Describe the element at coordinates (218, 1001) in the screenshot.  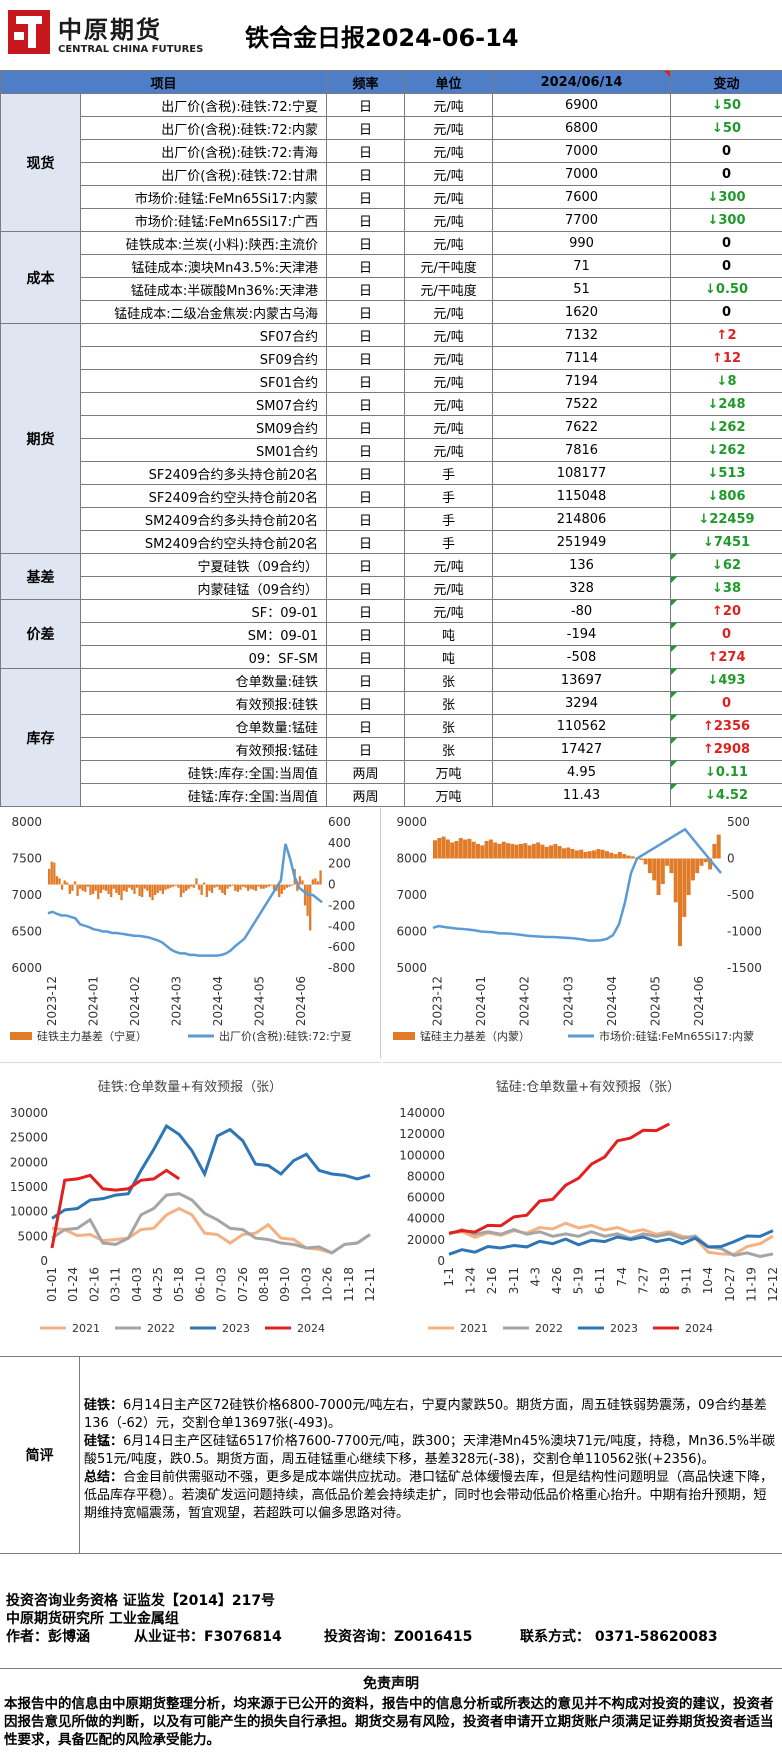
I see `x-tick-label: 2024-04` at that location.